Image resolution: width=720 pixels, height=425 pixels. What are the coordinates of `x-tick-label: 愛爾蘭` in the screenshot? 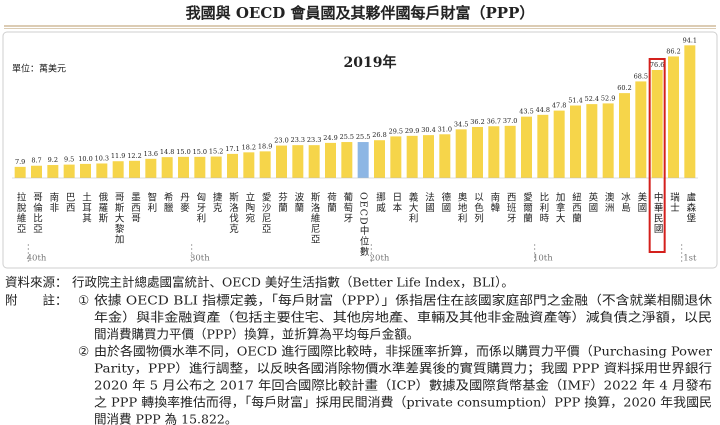 It's located at (527, 207).